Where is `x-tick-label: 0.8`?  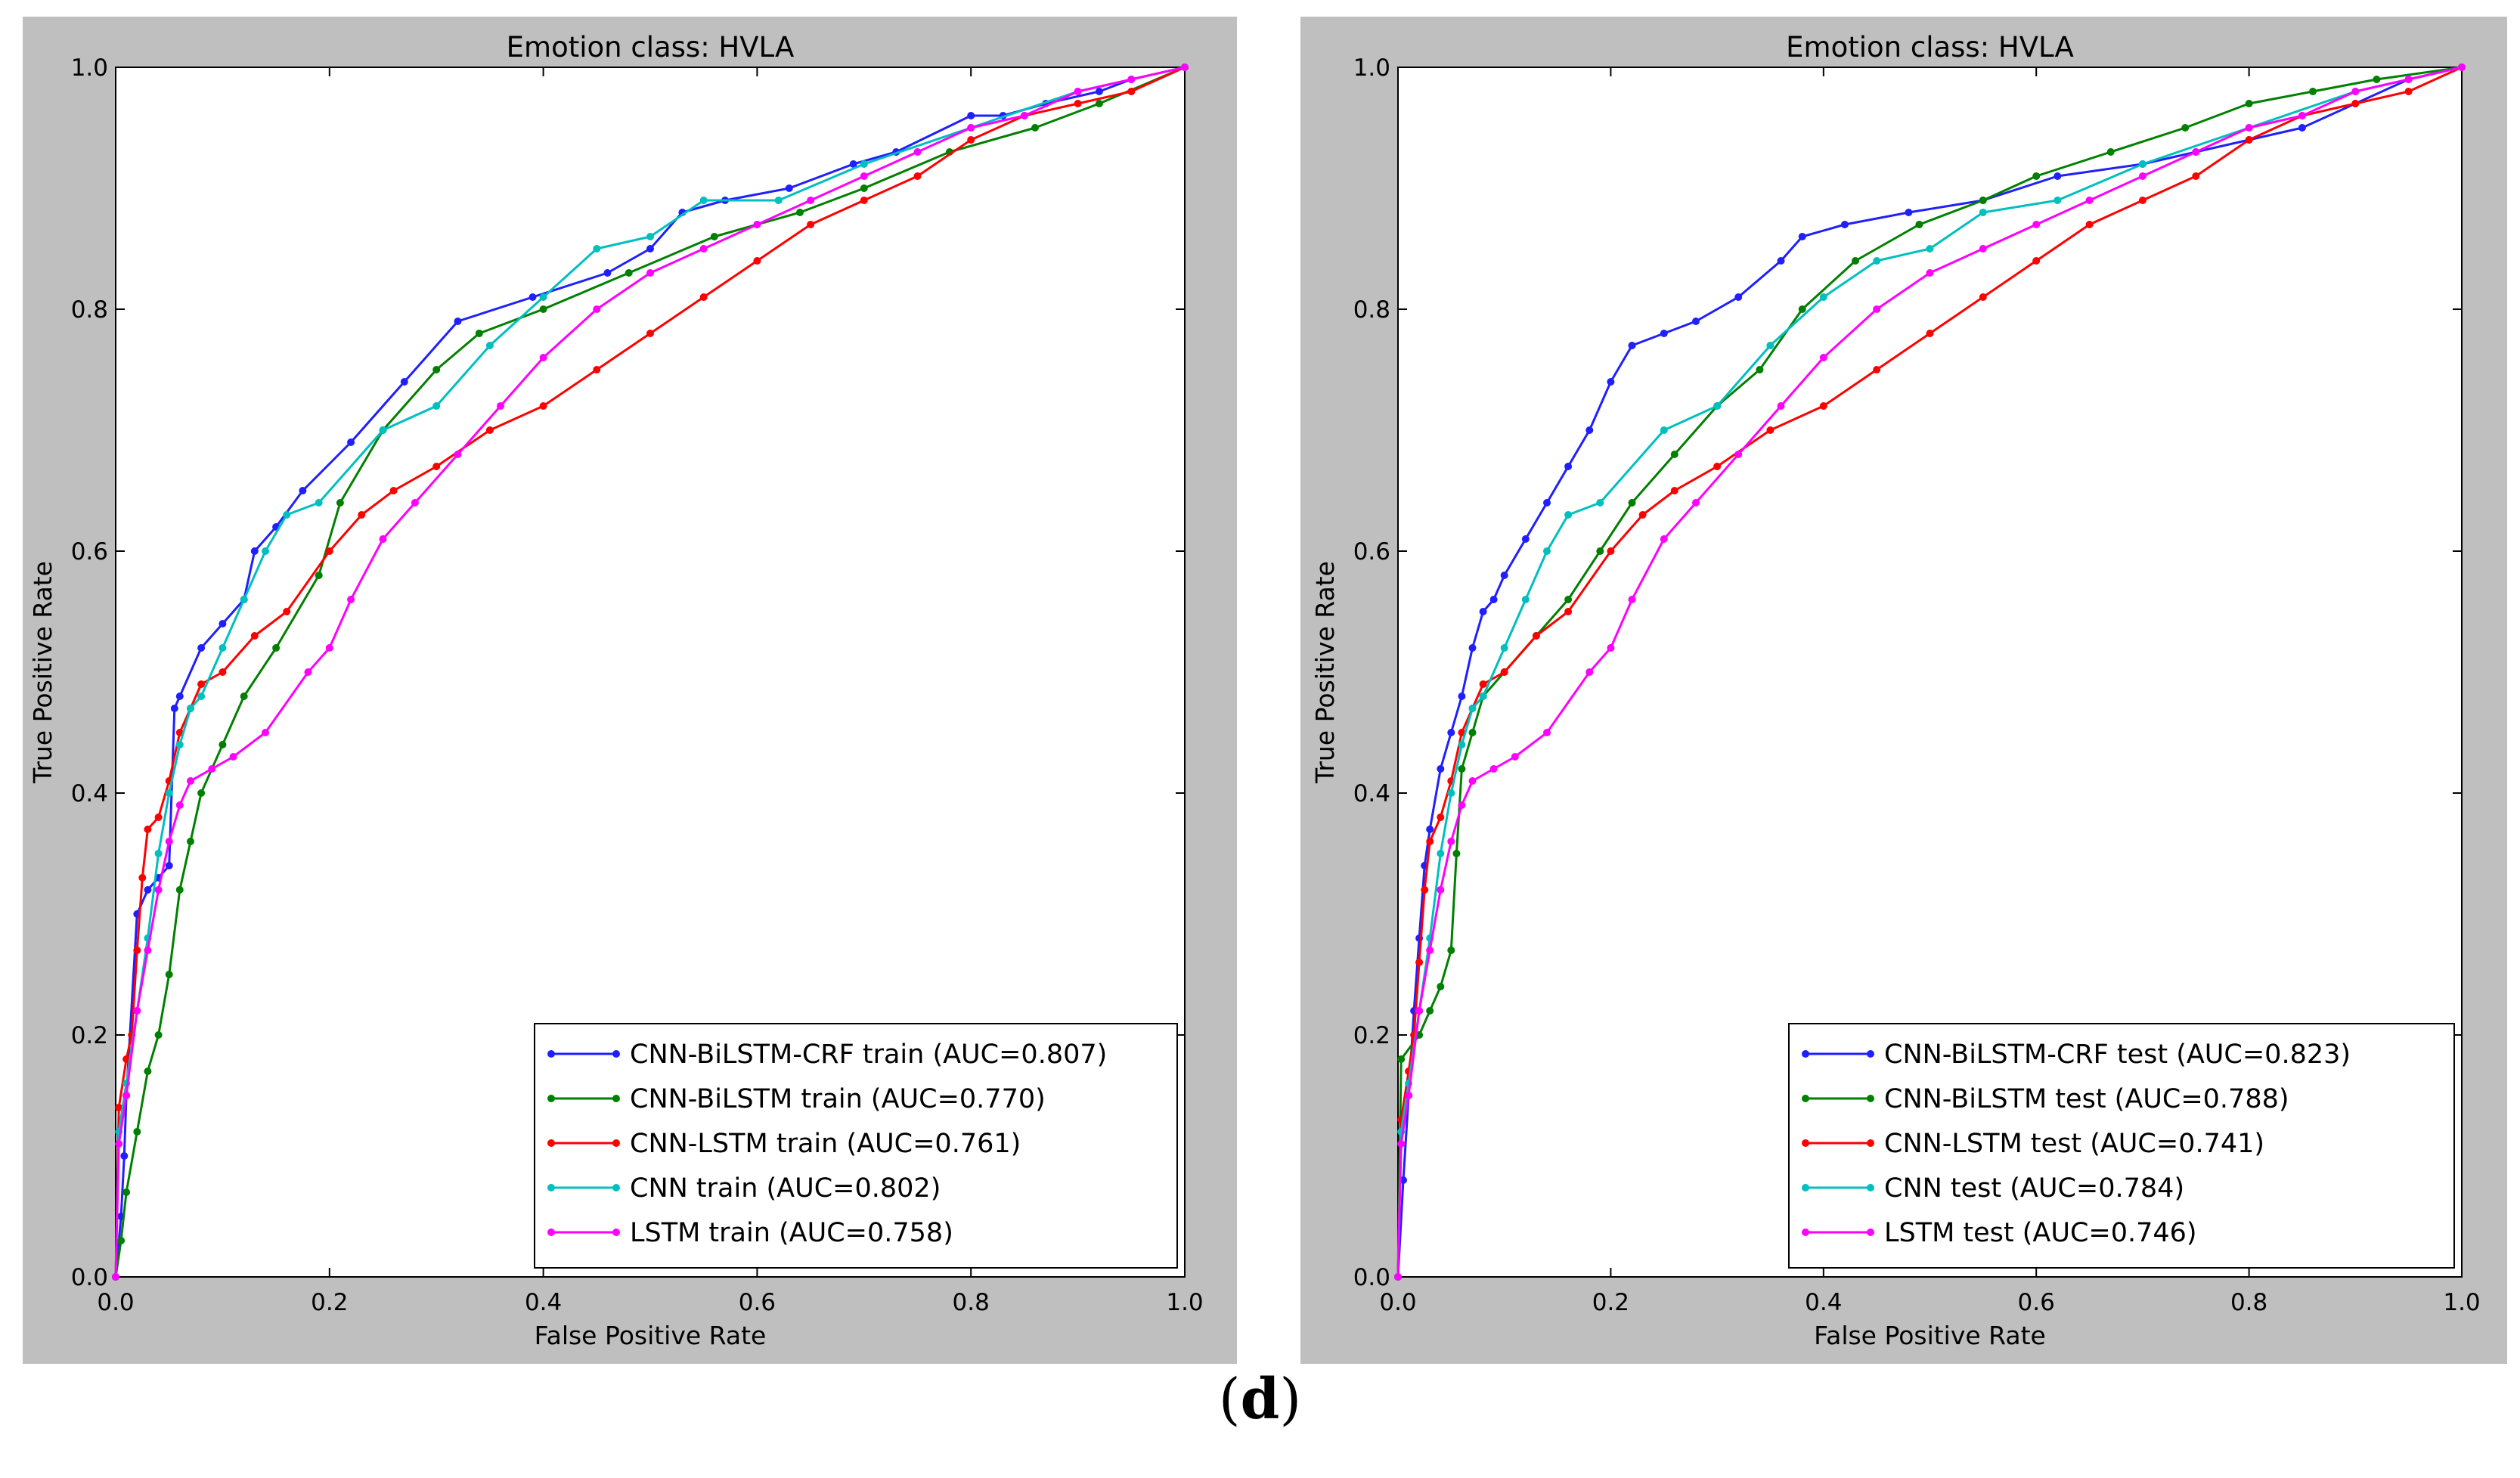
x-tick-label: 0.8 is located at coordinates (2248, 1302).